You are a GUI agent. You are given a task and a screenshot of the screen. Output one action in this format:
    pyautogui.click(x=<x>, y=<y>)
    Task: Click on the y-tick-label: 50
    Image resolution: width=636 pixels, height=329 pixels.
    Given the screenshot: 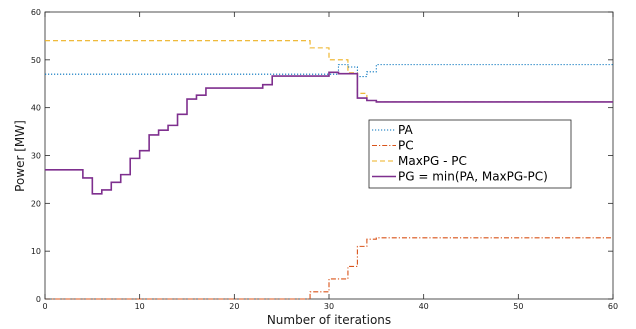 What is the action you would take?
    pyautogui.click(x=36, y=60)
    